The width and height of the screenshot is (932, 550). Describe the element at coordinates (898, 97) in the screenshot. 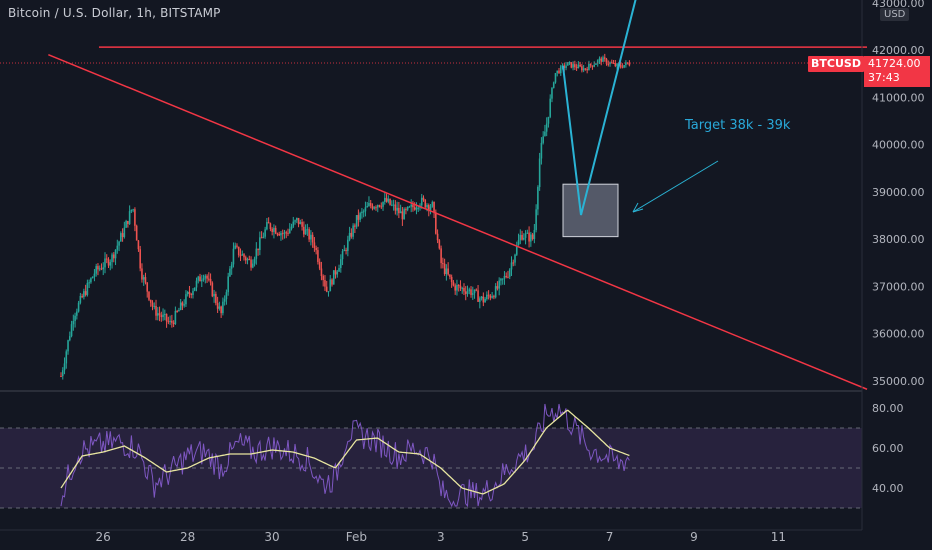

I see `y-tick-label: 41000.00` at that location.